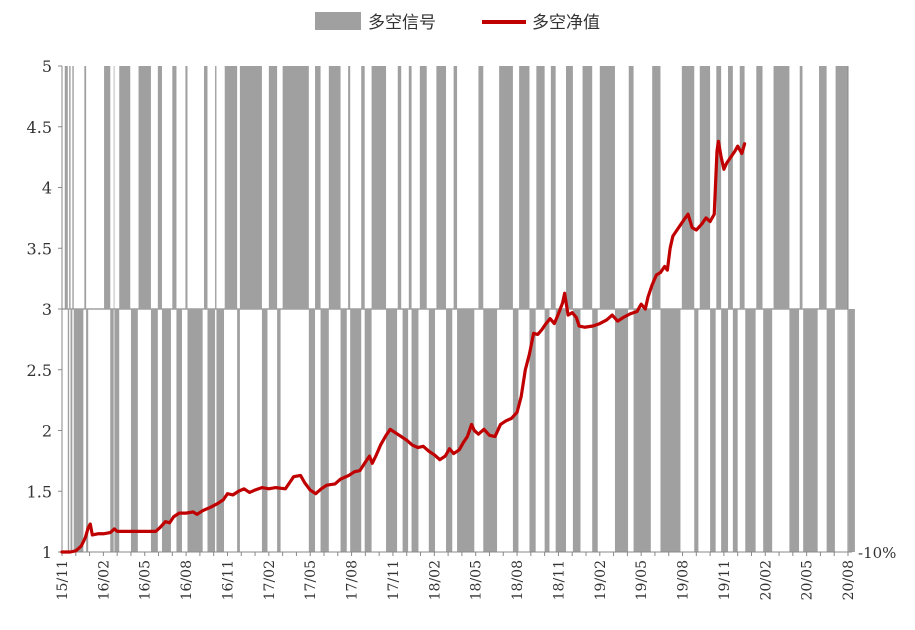  What do you see at coordinates (311, 580) in the screenshot?
I see `x-tick-label: 17/05` at bounding box center [311, 580].